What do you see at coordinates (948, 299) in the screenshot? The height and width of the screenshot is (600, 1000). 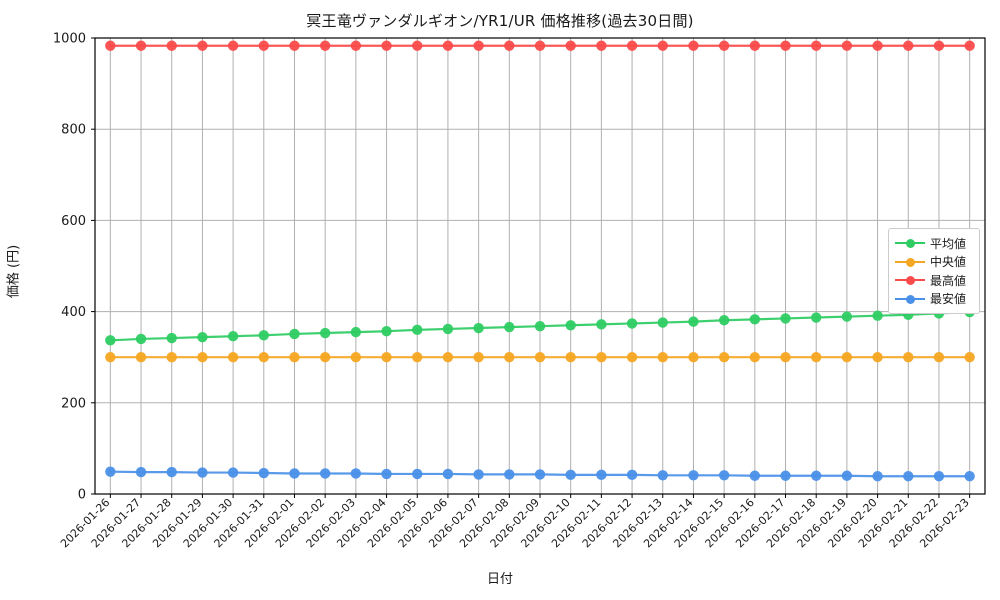 I see `legend-item-label: 最安値` at bounding box center [948, 299].